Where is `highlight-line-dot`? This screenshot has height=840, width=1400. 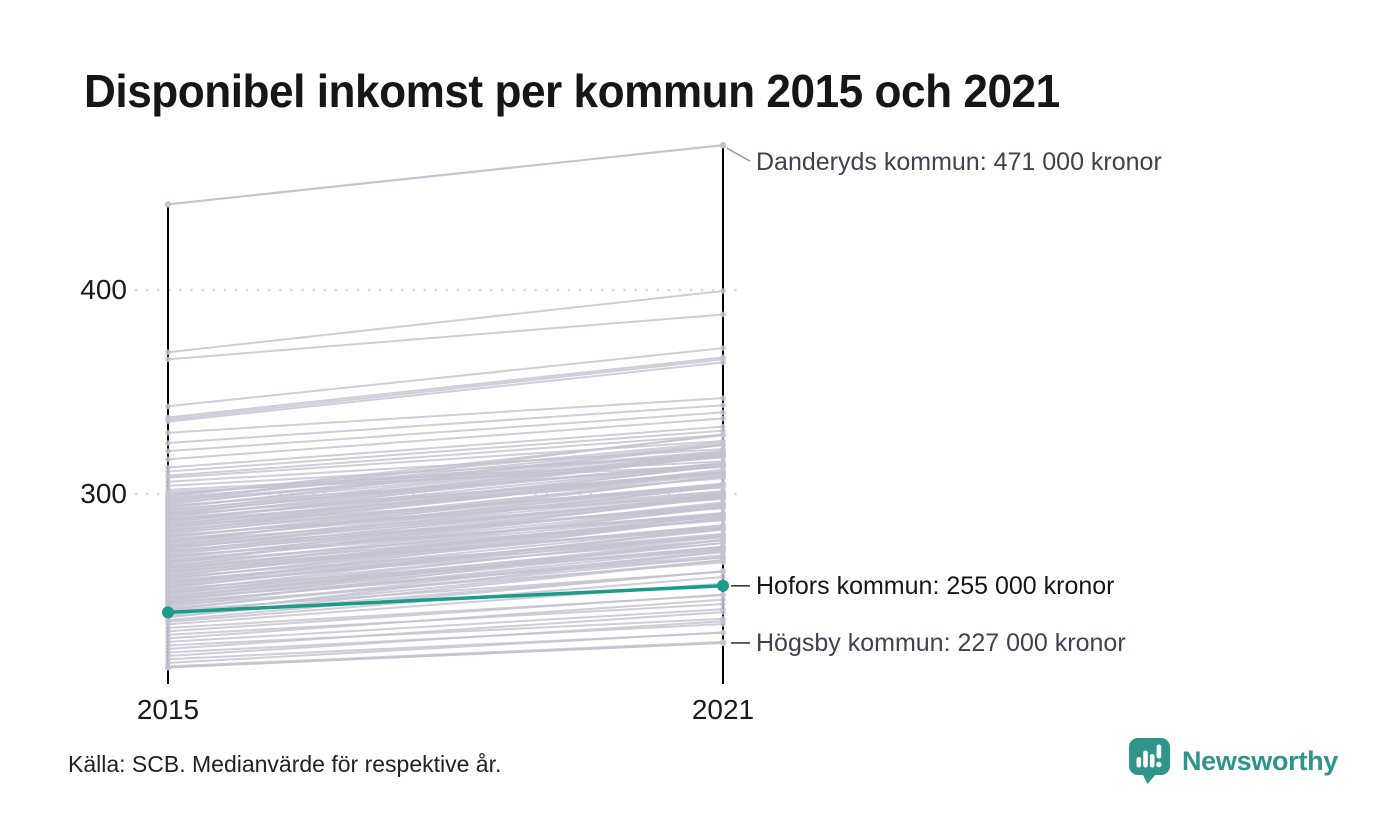
highlight-line-dot is located at coordinates (168, 612).